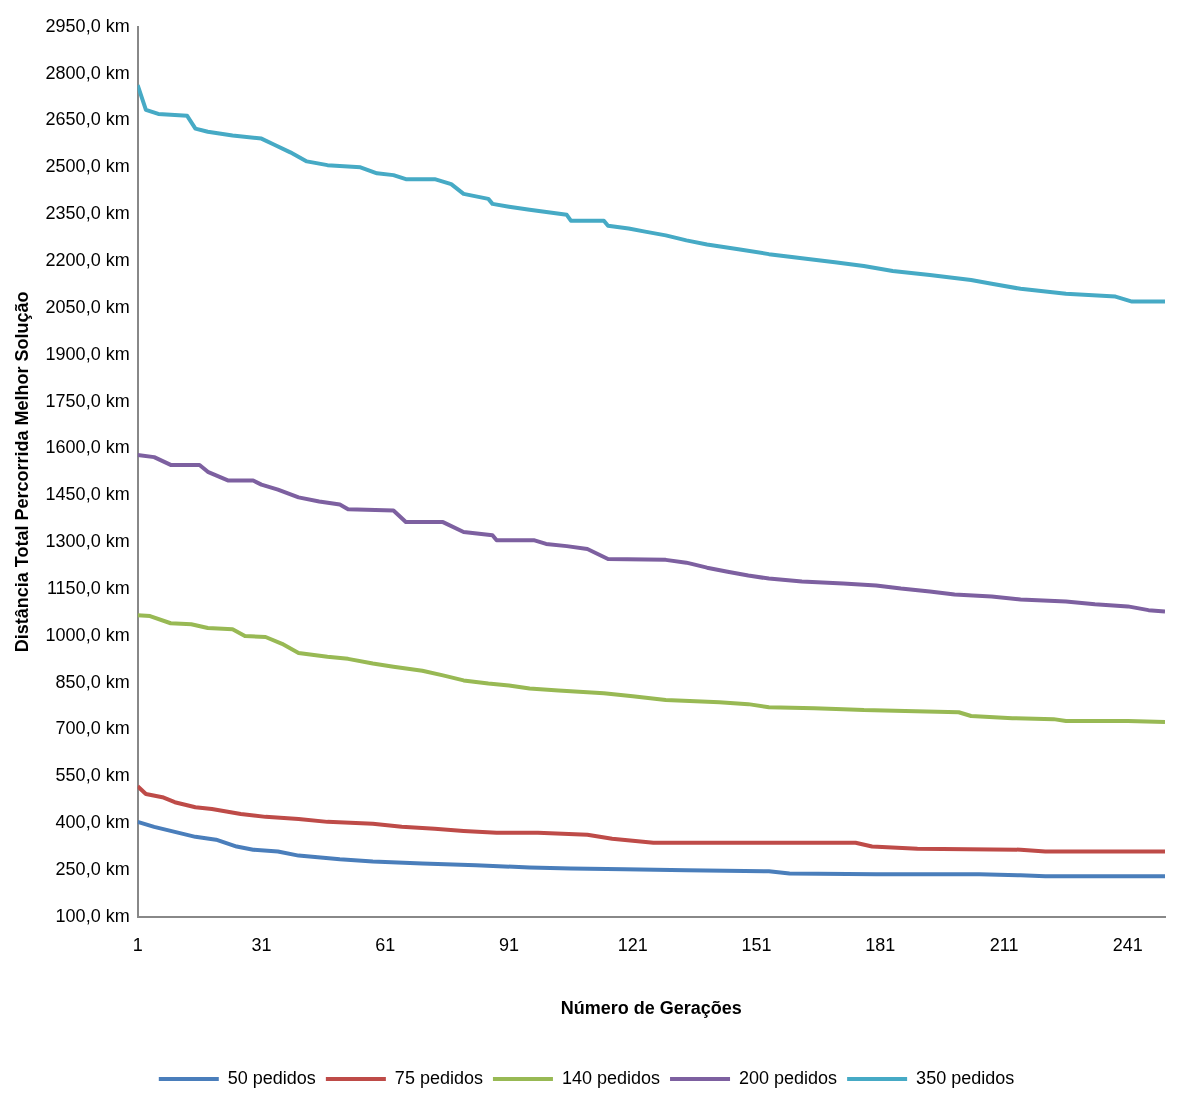  What do you see at coordinates (880, 944) in the screenshot?
I see `x-tick-label: 181` at bounding box center [880, 944].